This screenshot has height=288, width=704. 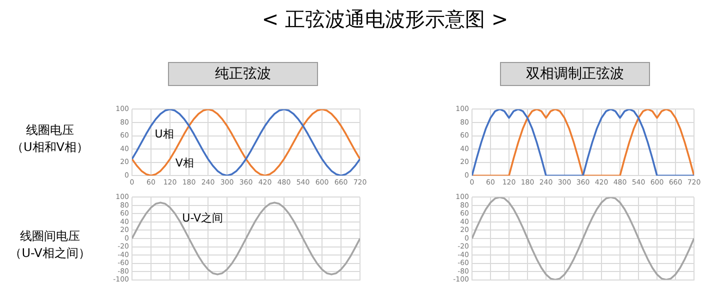 What do you see at coordinates (575, 74) in the screenshot?
I see `chart-subtitle: 双相调制正弦波` at bounding box center [575, 74].